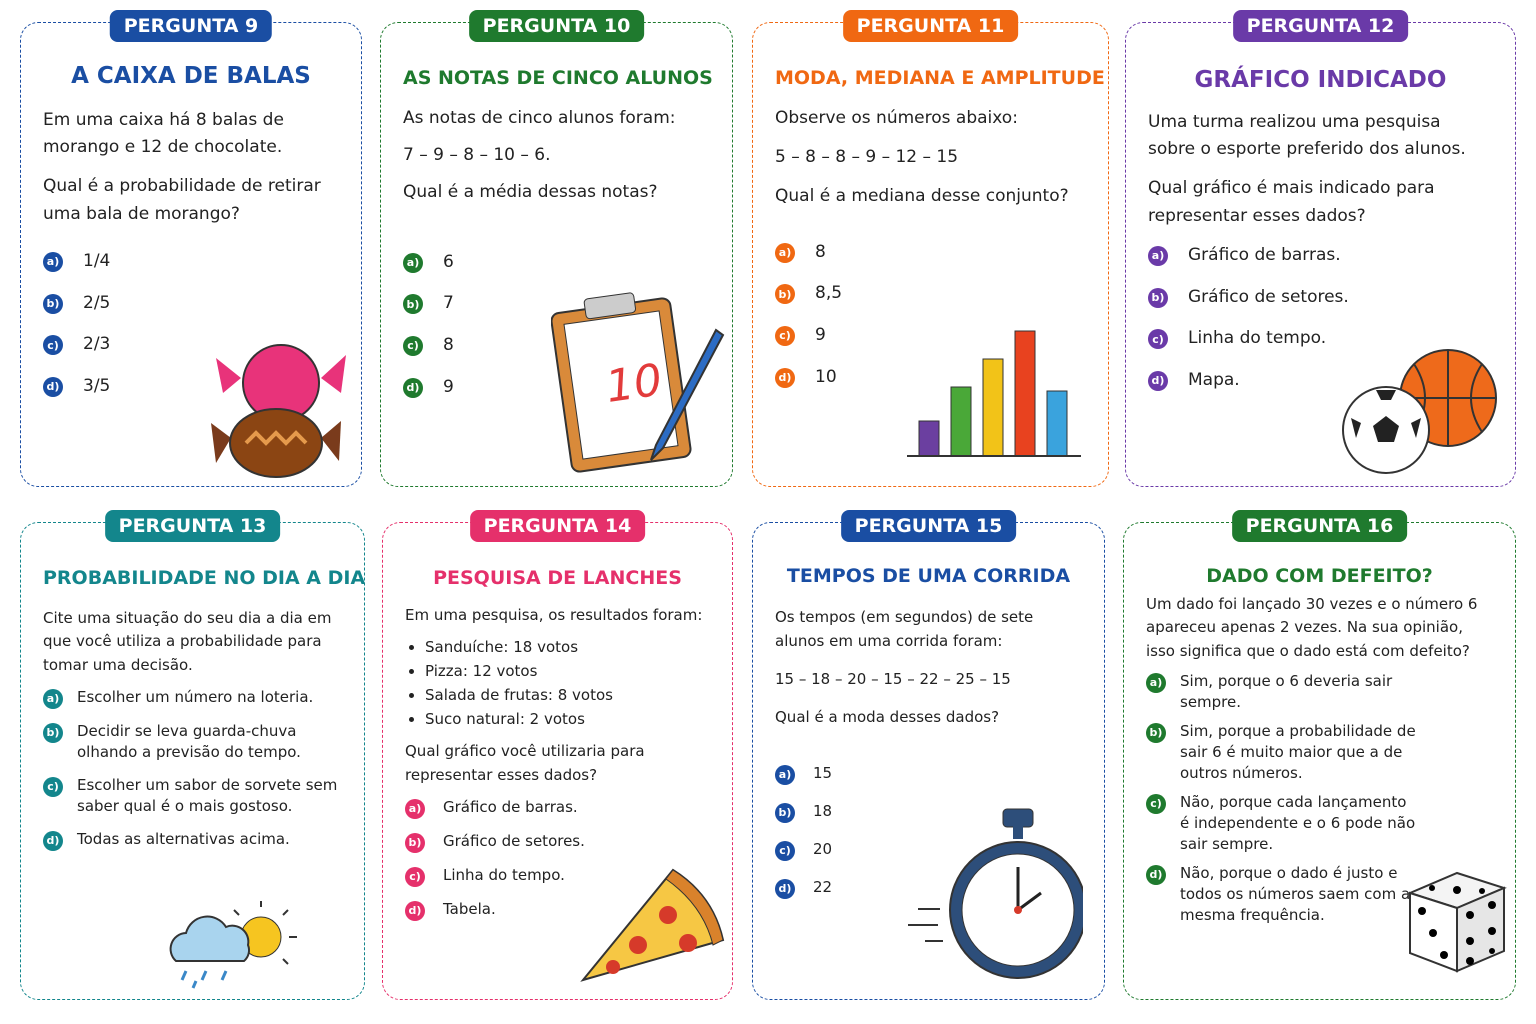  What do you see at coordinates (1320, 80) in the screenshot?
I see `card-title: GRÁFICO INDICADO` at bounding box center [1320, 80].